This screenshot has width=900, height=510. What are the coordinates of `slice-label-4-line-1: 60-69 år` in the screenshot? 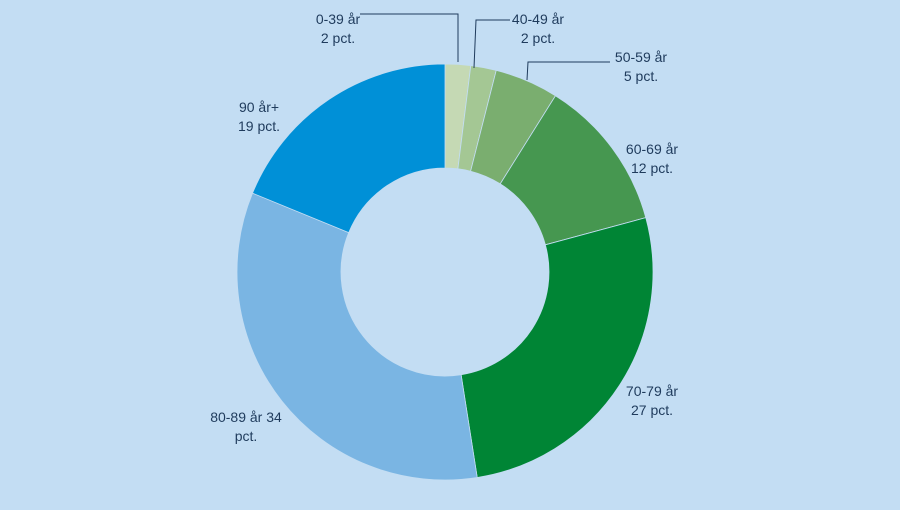 It's located at (652, 149).